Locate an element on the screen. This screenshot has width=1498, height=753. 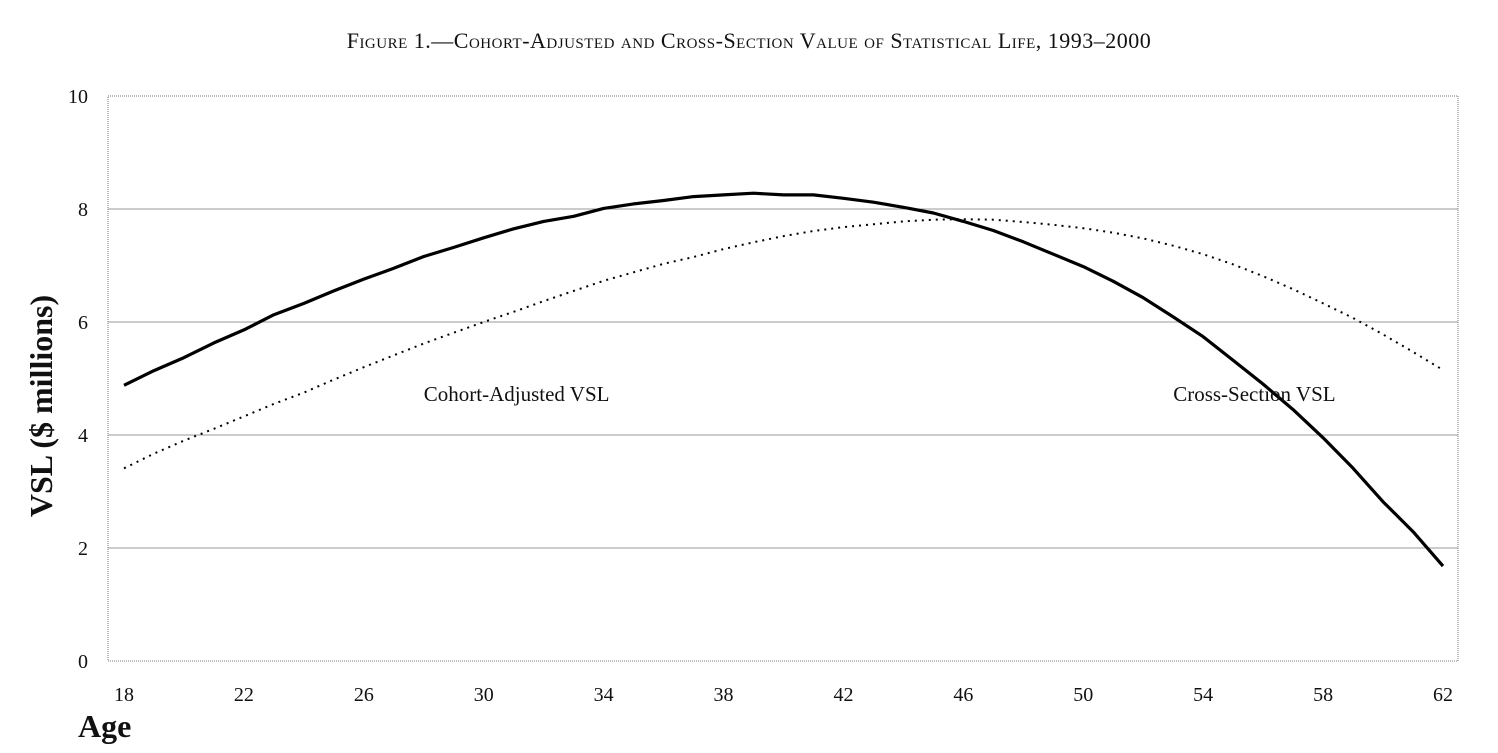
y-tick-label-0: 0 is located at coordinates (83, 662).